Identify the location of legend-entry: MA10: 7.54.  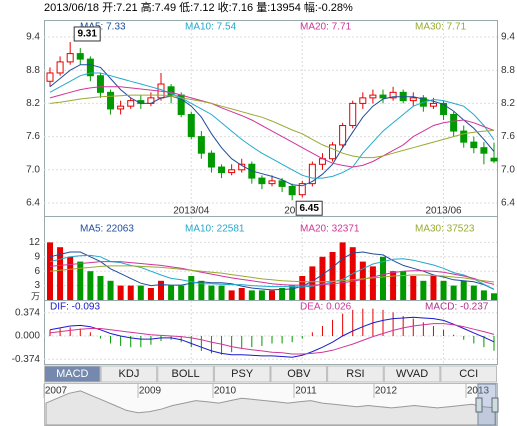
(211, 27).